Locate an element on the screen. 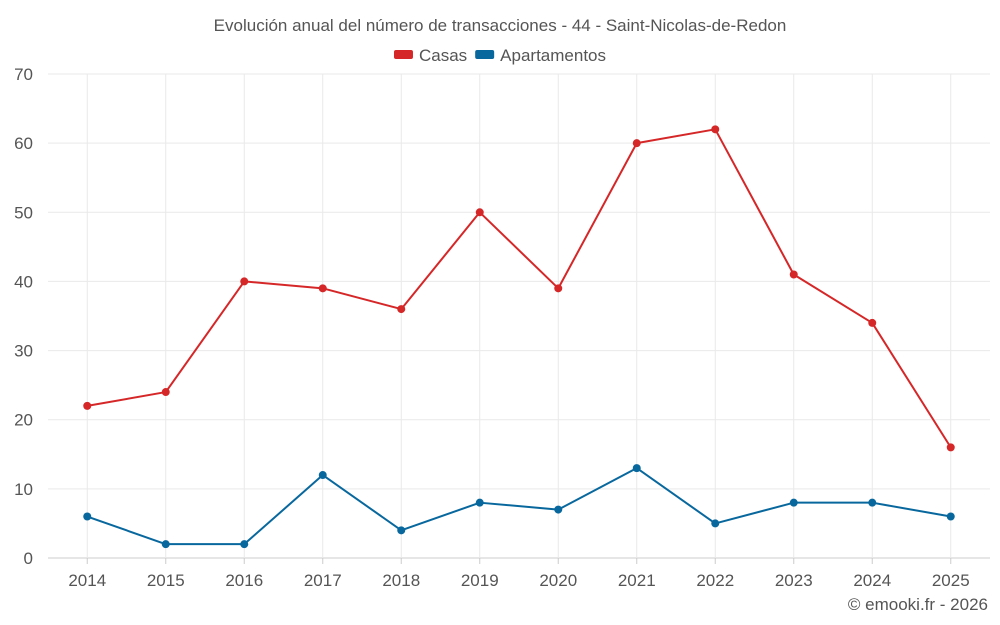 This screenshot has height=625, width=1000. x-tick-label: 2020 is located at coordinates (558, 580).